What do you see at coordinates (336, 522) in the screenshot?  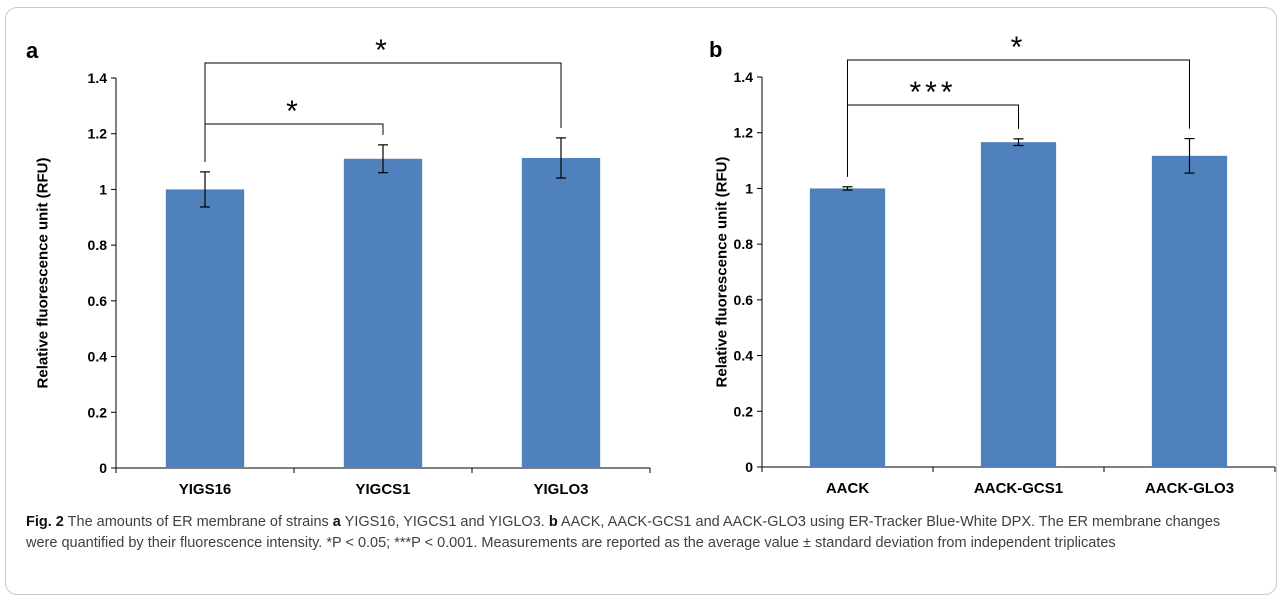 I see `caption-panel-a: a` at bounding box center [336, 522].